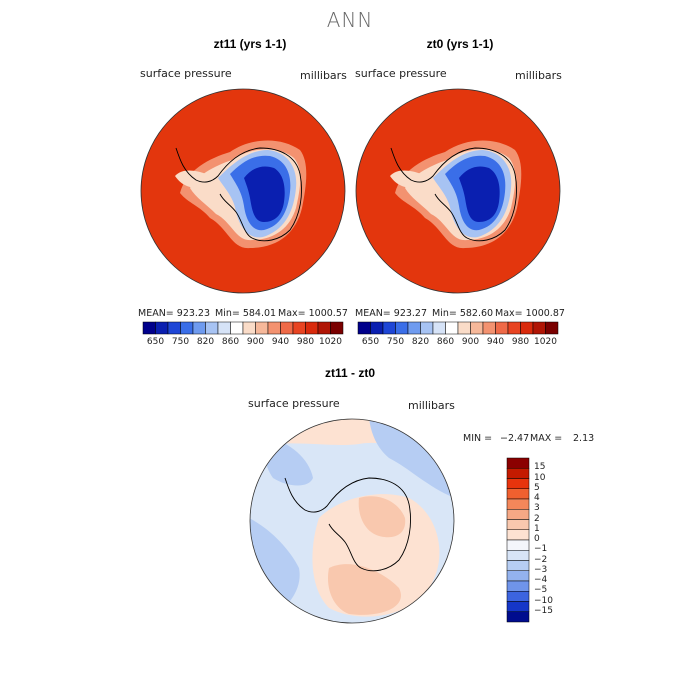 This screenshot has height=700, width=700. What do you see at coordinates (470, 342) in the screenshot?
I see `colorbar-panel2-tick-label: 900` at bounding box center [470, 342].